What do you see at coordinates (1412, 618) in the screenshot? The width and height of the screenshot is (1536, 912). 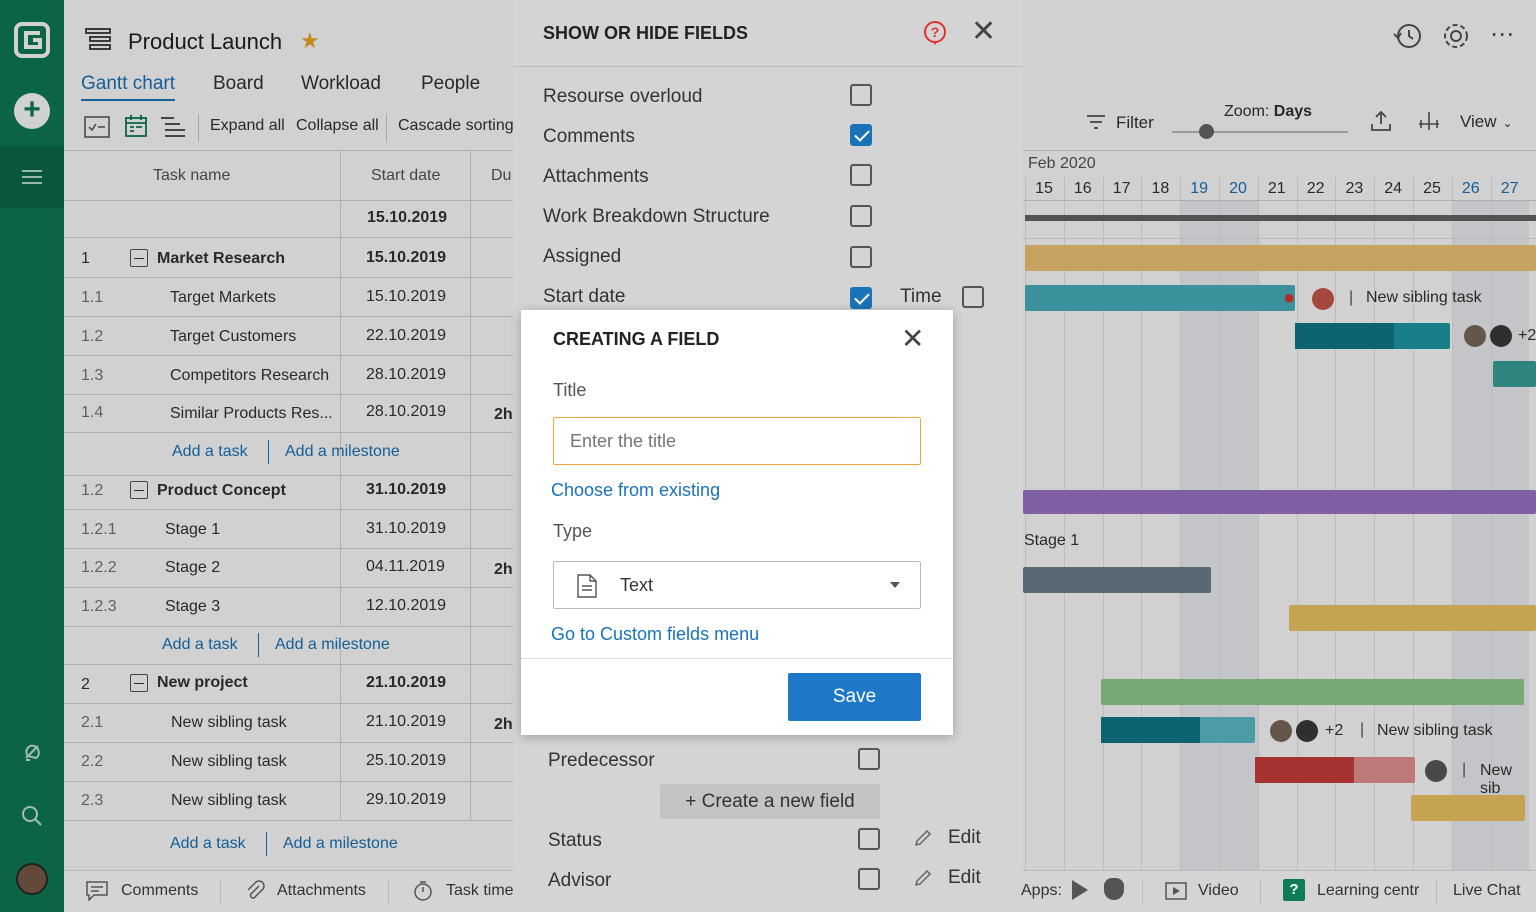 I see `stage-3-bar` at bounding box center [1412, 618].